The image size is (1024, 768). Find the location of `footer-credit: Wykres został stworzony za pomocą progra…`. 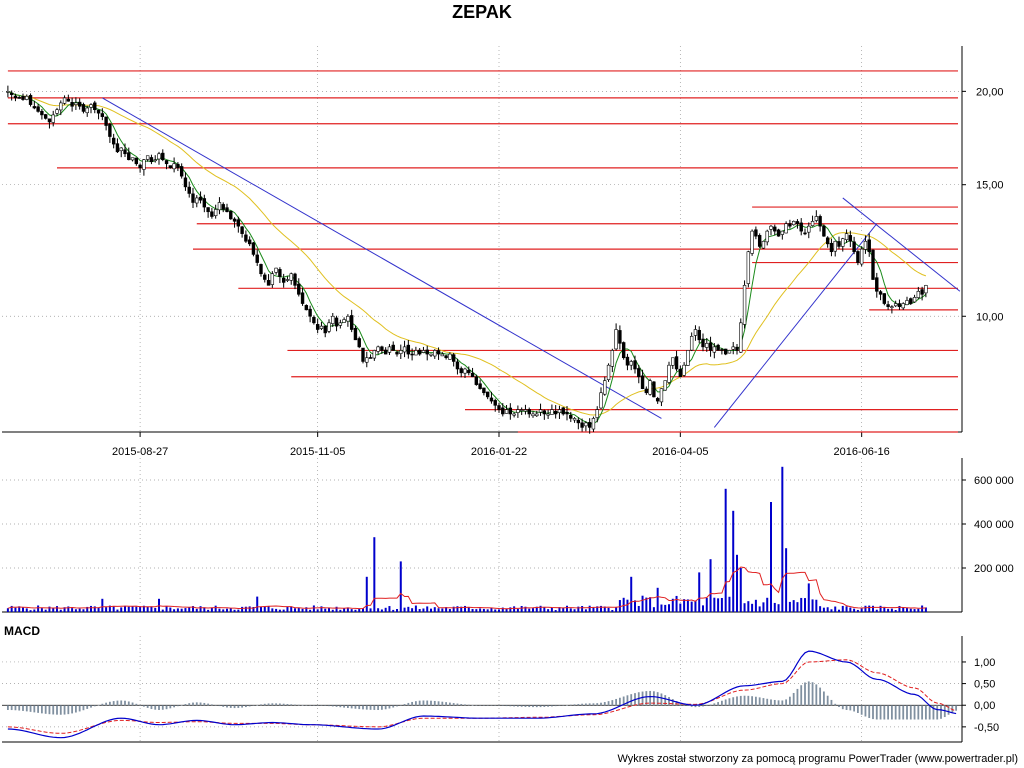

footer-credit: Wykres został stworzony za pomocą progra… is located at coordinates (817, 759).